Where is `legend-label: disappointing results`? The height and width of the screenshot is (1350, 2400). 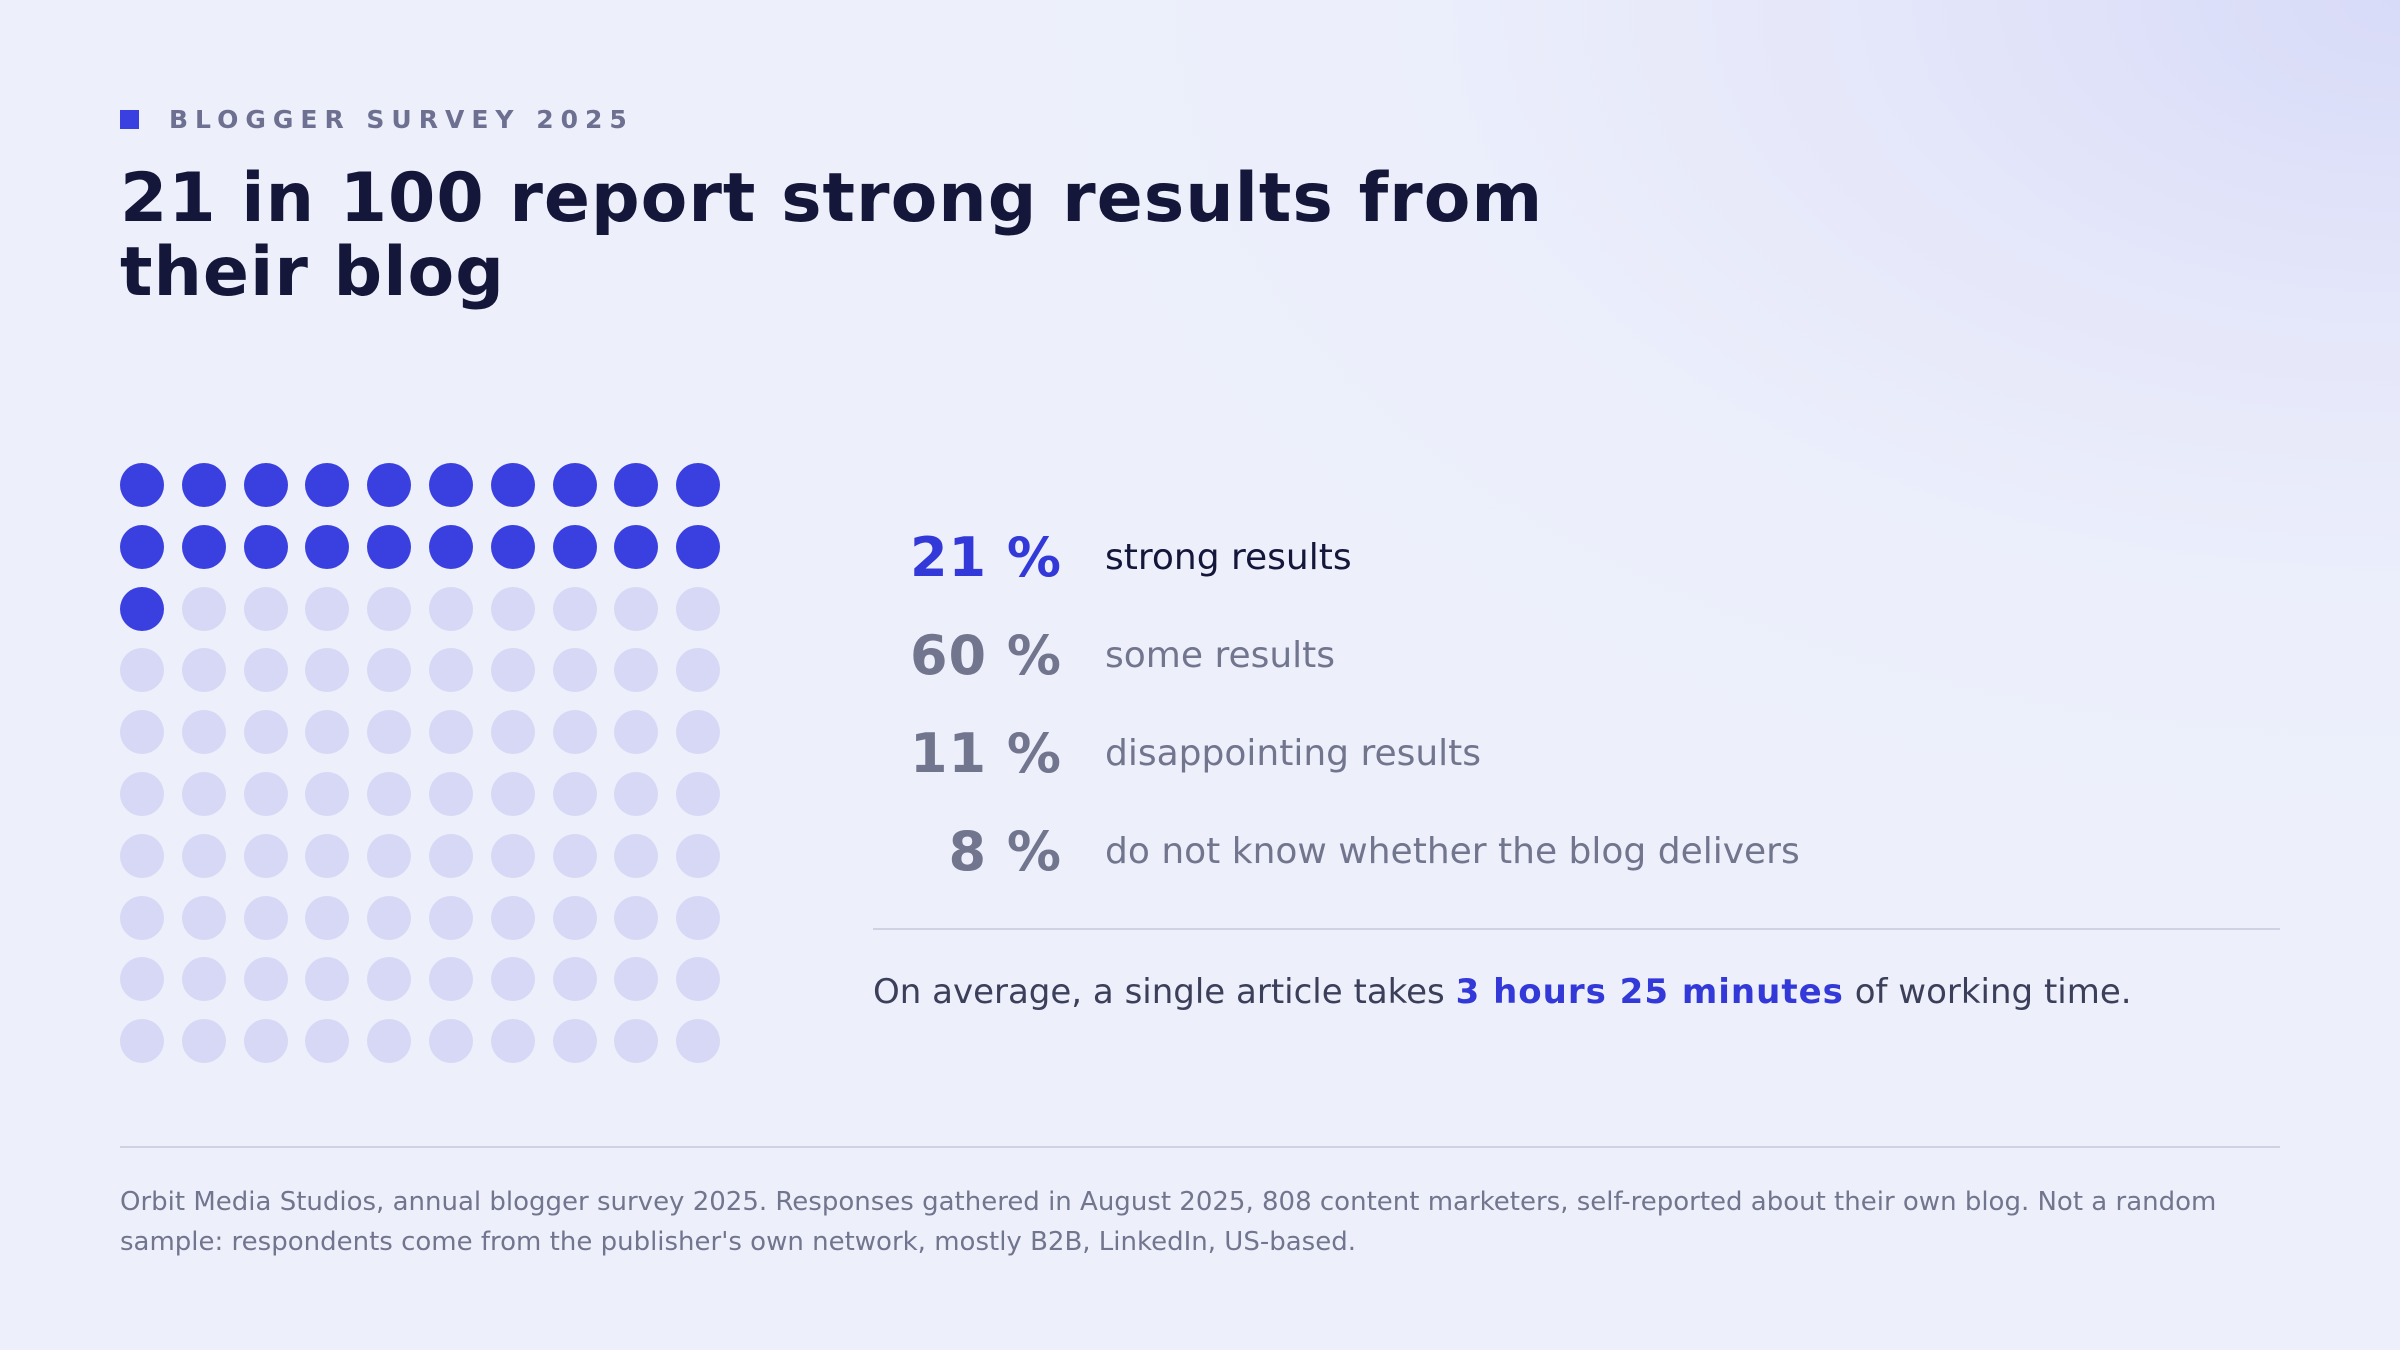 legend-label: disappointing results is located at coordinates (1293, 753).